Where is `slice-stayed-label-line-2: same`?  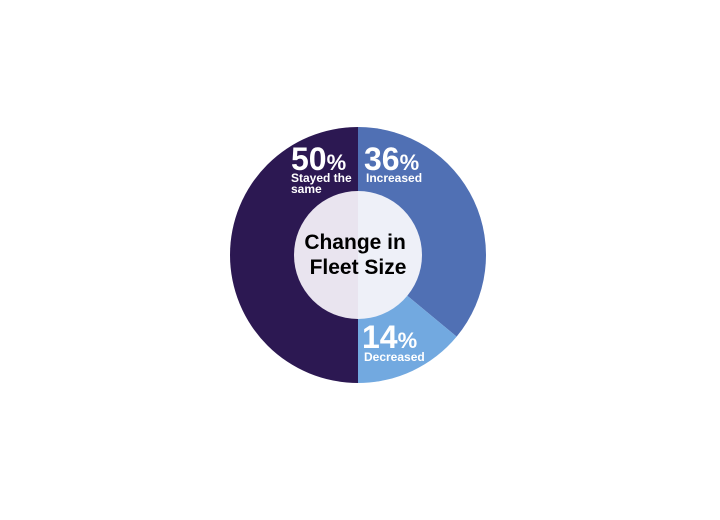
slice-stayed-label-line-2: same is located at coordinates (306, 189).